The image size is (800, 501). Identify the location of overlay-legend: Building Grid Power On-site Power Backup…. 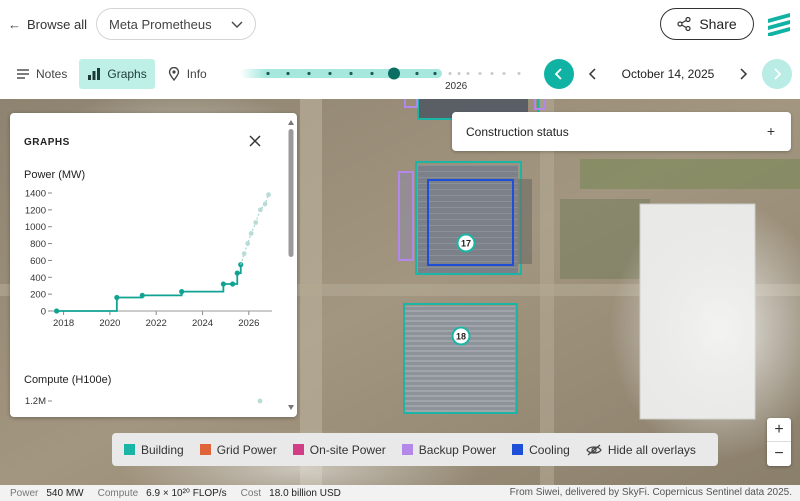
(415, 449).